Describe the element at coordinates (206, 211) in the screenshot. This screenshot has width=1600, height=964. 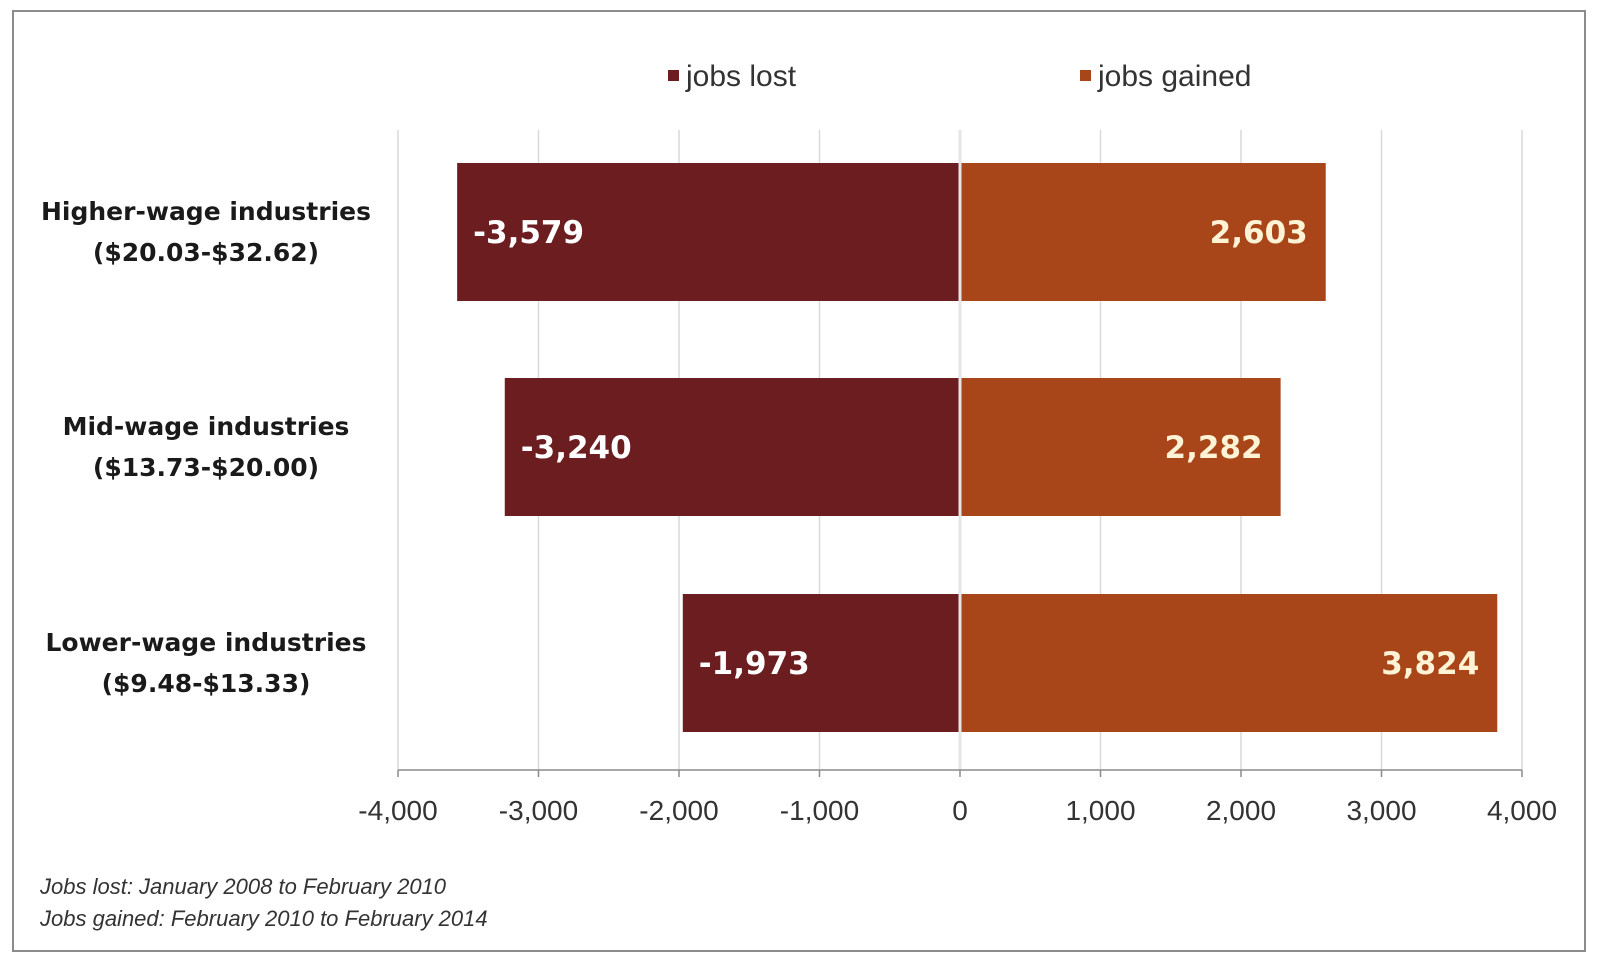
I see `category-label-0-line-0: Higher-wage industries` at that location.